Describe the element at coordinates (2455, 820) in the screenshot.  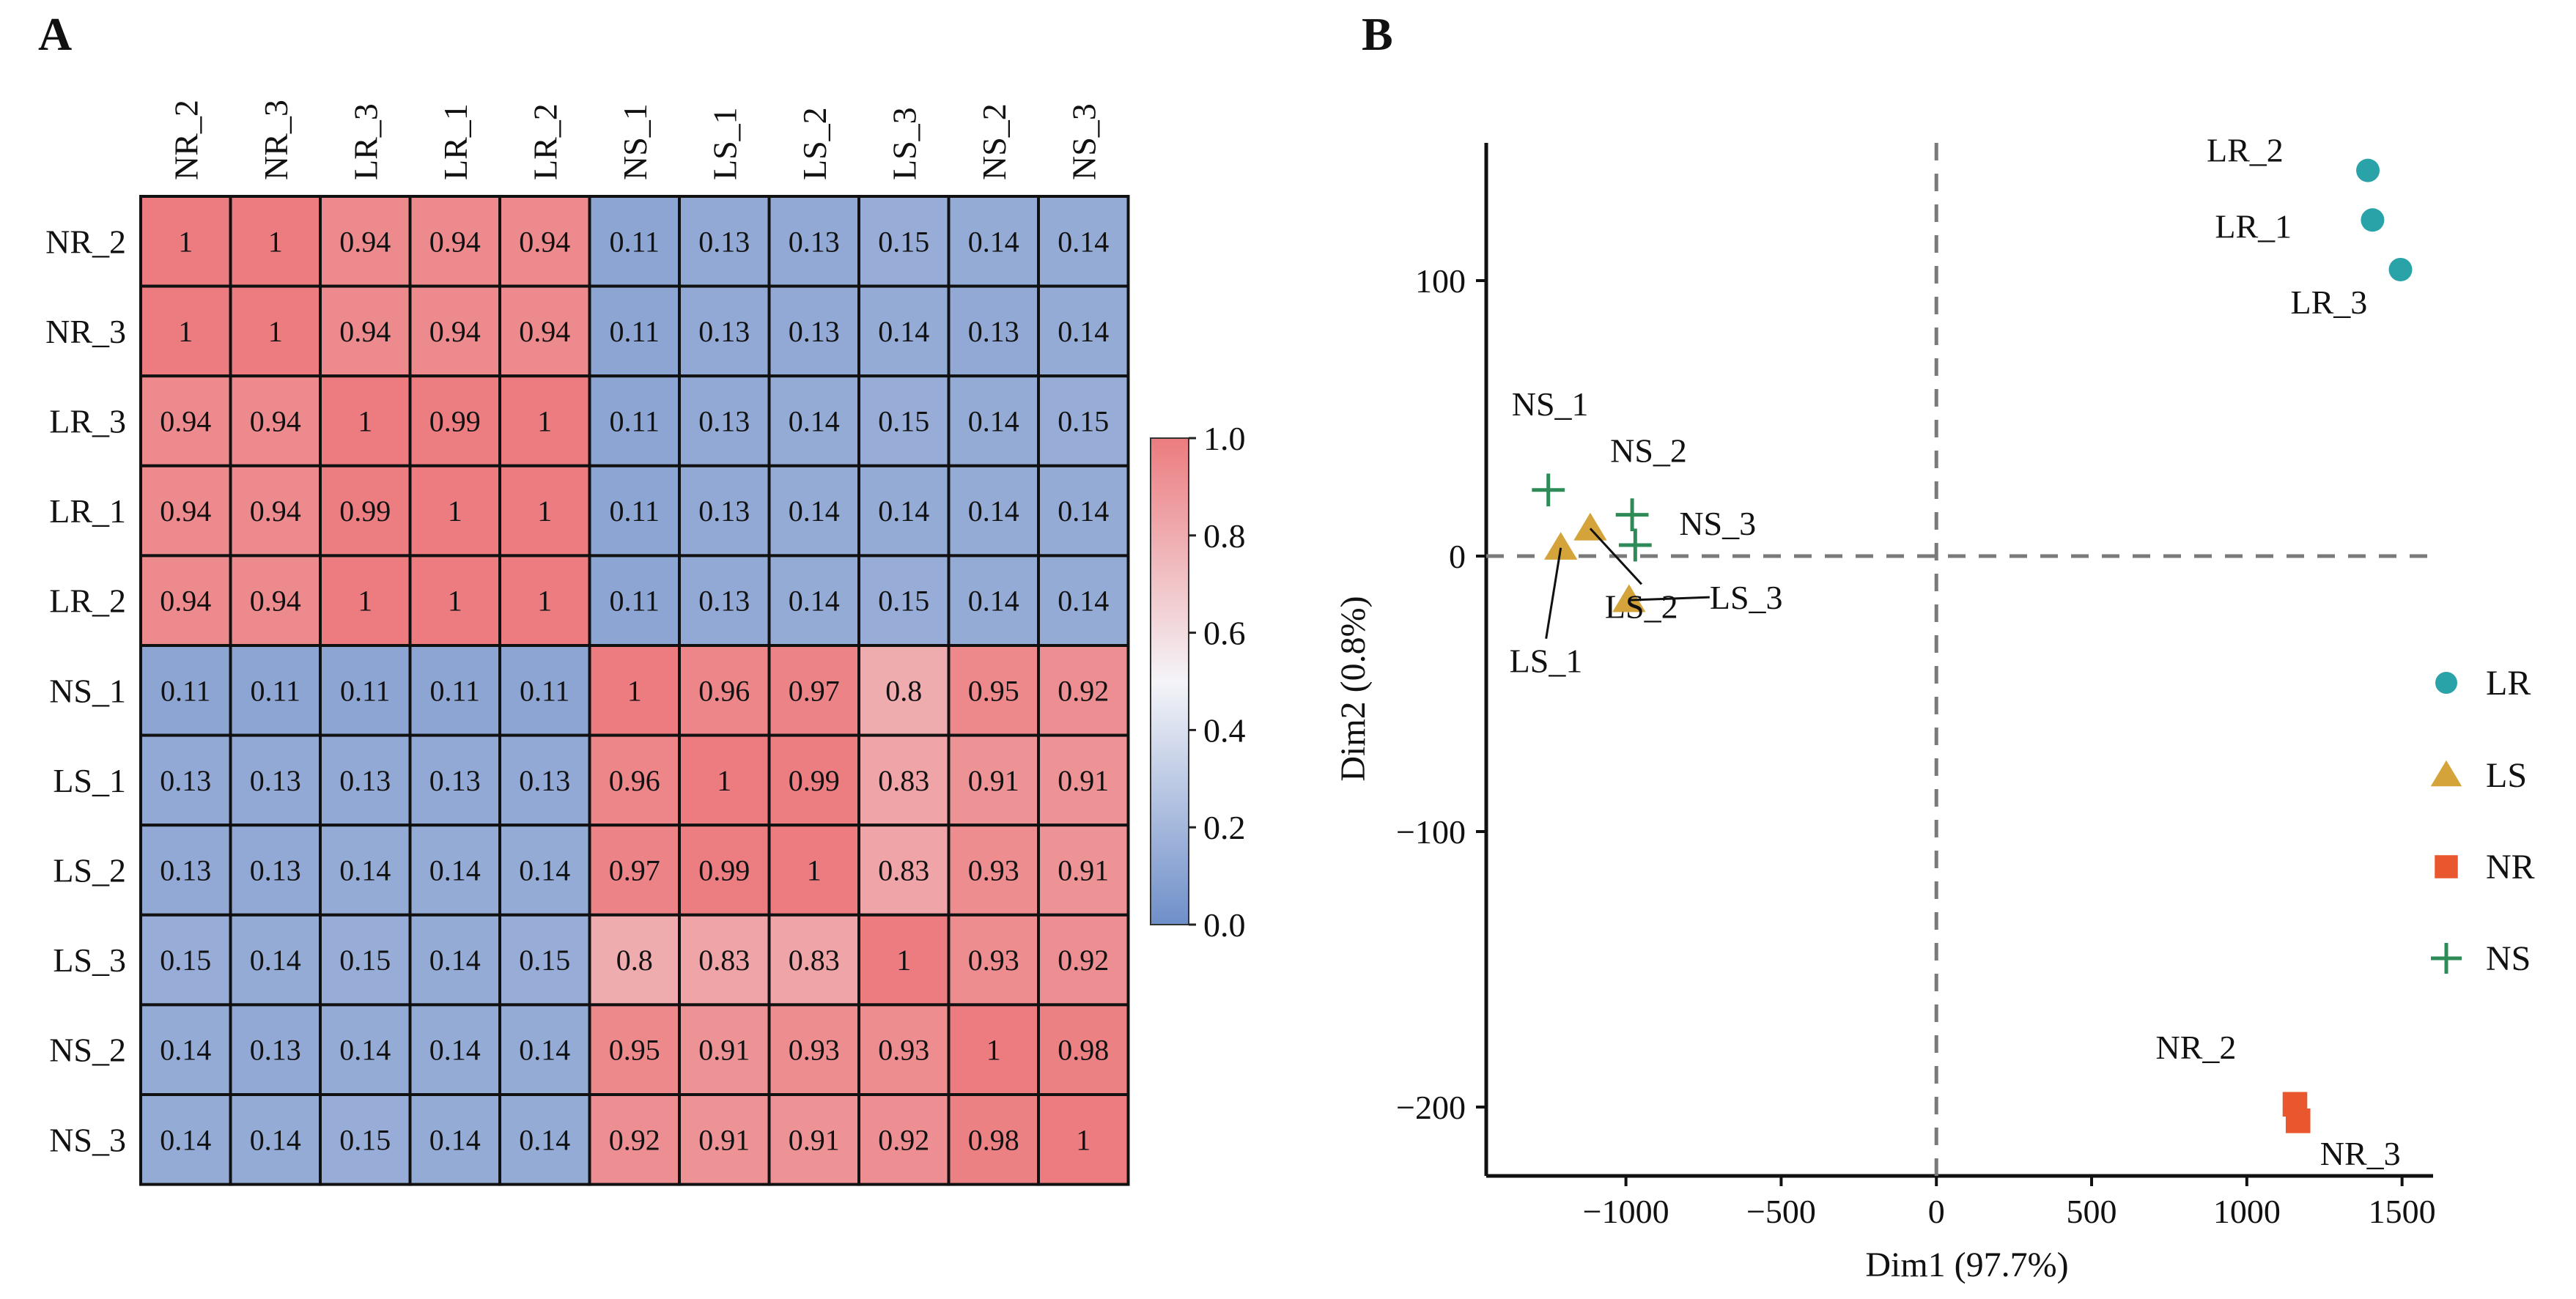
I see `scatter-legend: LR LS NR NS` at that location.